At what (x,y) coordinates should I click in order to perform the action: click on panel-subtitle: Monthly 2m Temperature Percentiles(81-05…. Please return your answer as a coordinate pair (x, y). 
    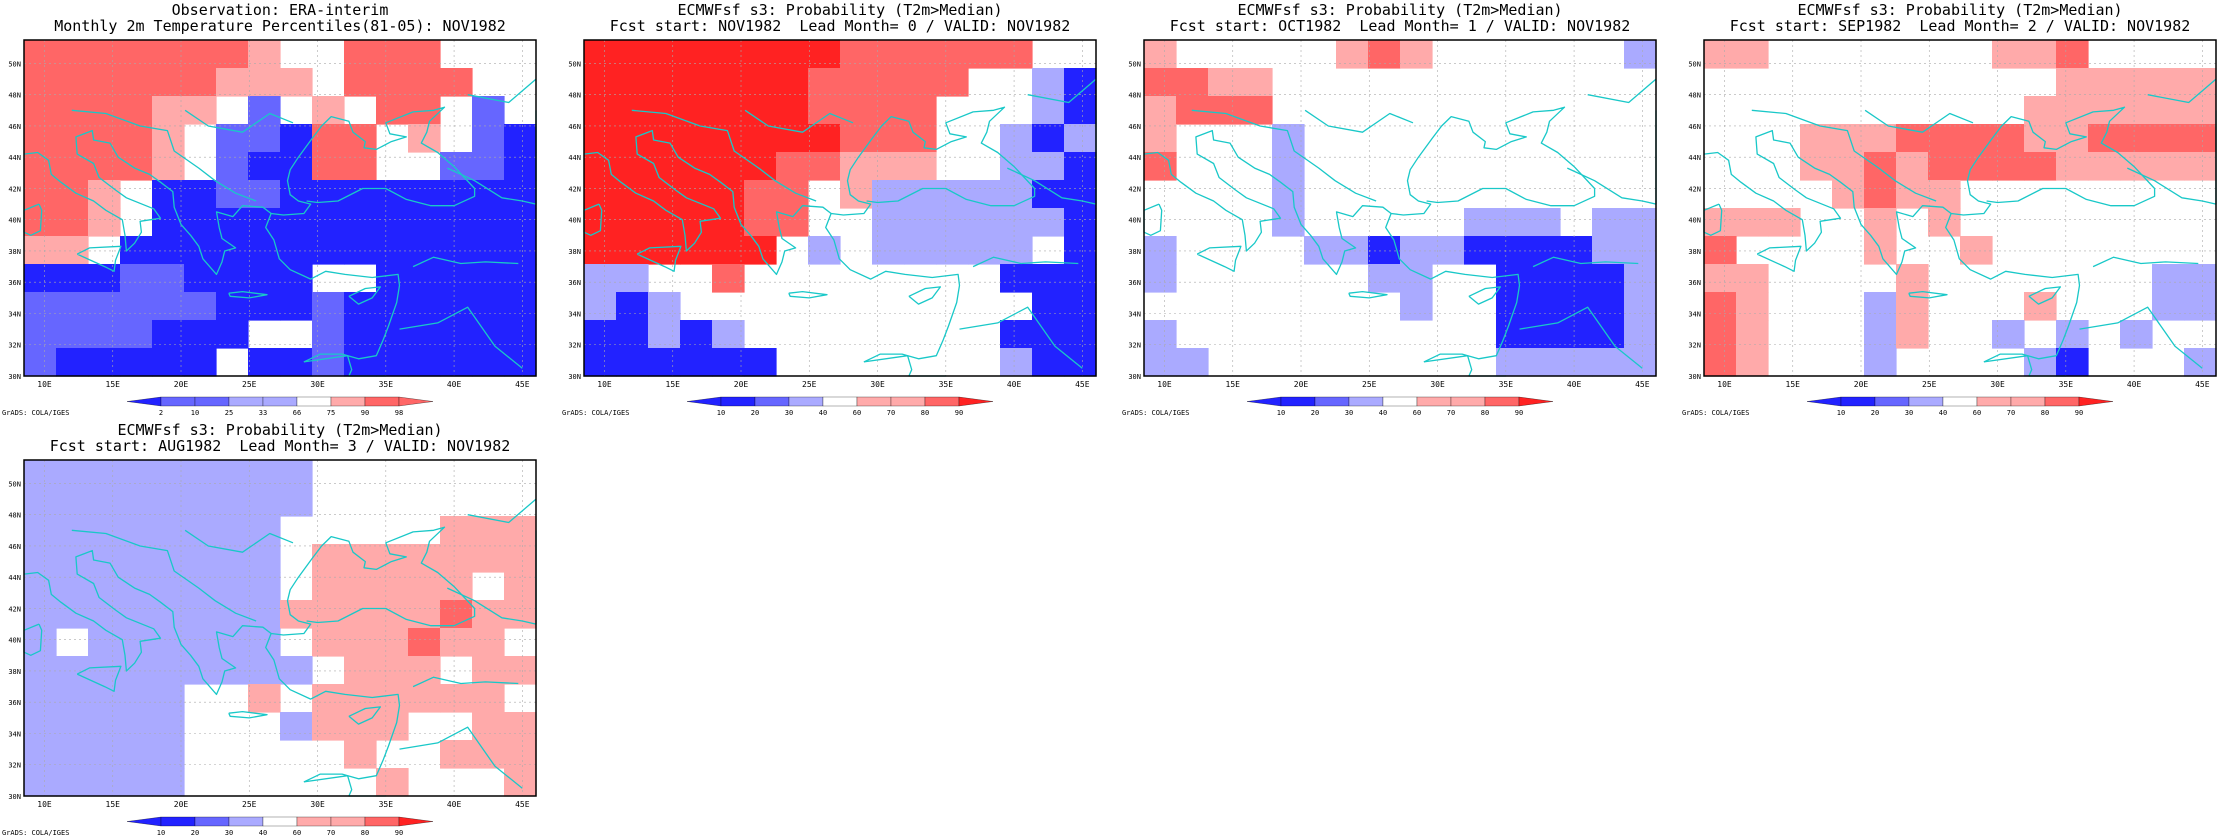
    Looking at the image, I should click on (280, 26).